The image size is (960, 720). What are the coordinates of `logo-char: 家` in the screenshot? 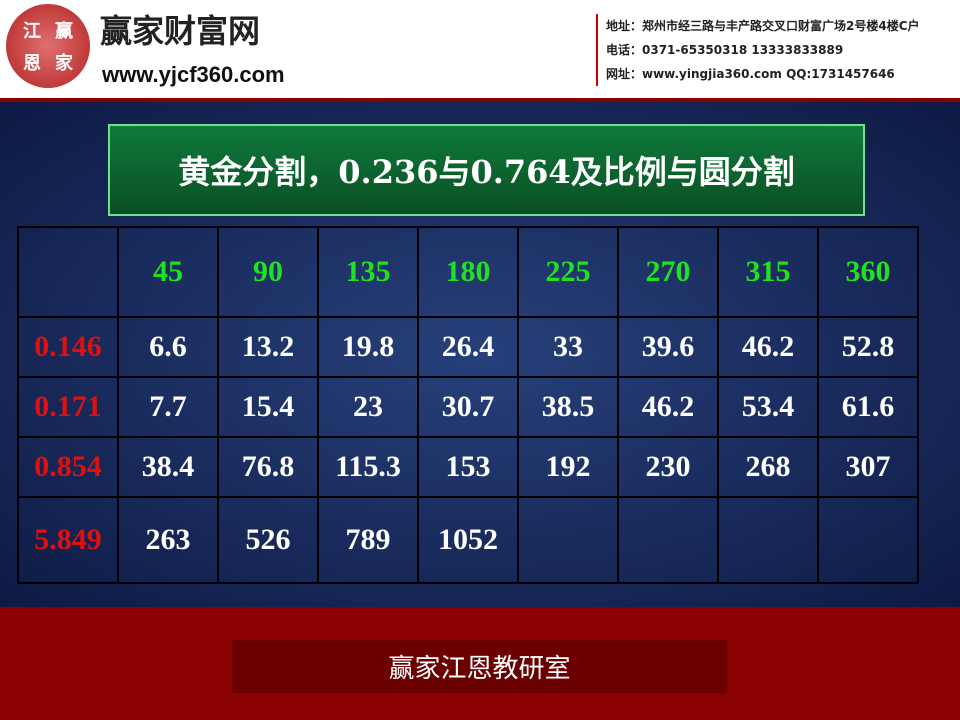 It's located at (64, 63).